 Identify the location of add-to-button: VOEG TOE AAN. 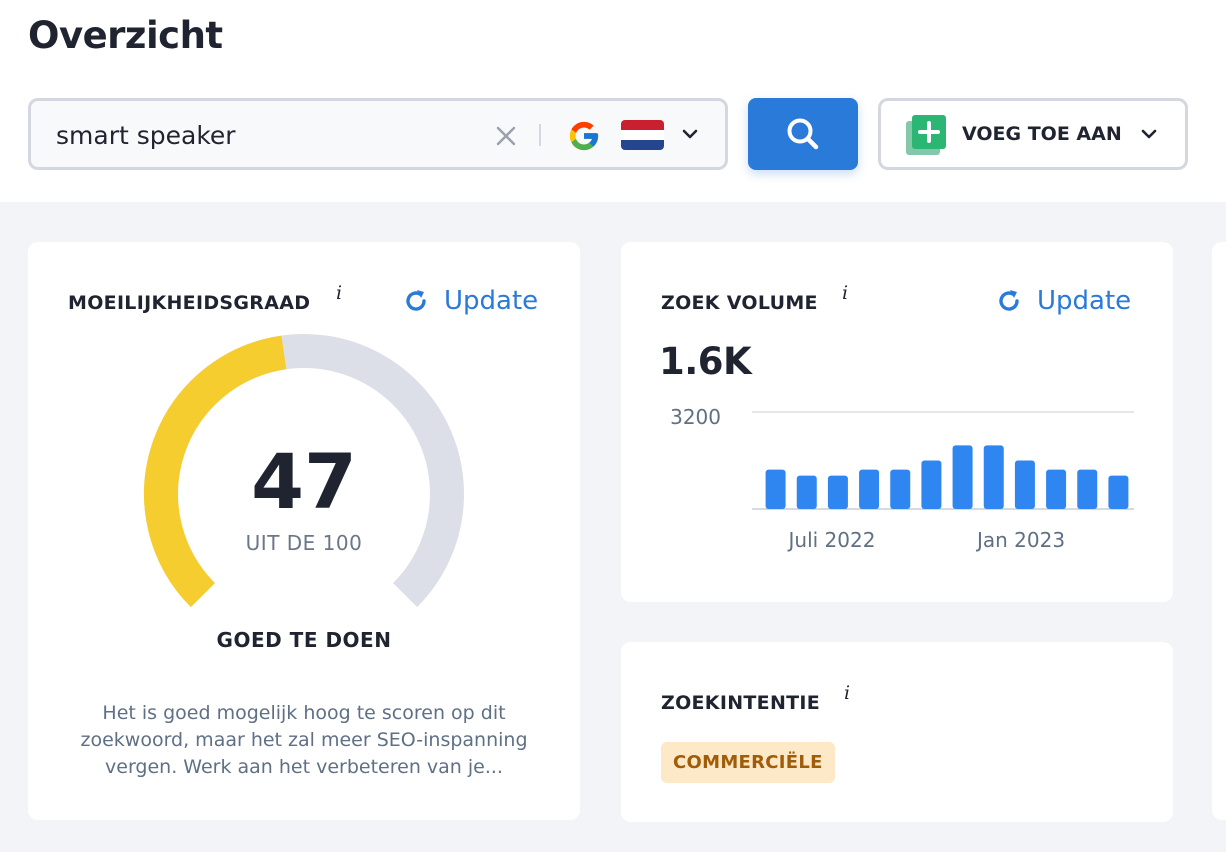
(1033, 134).